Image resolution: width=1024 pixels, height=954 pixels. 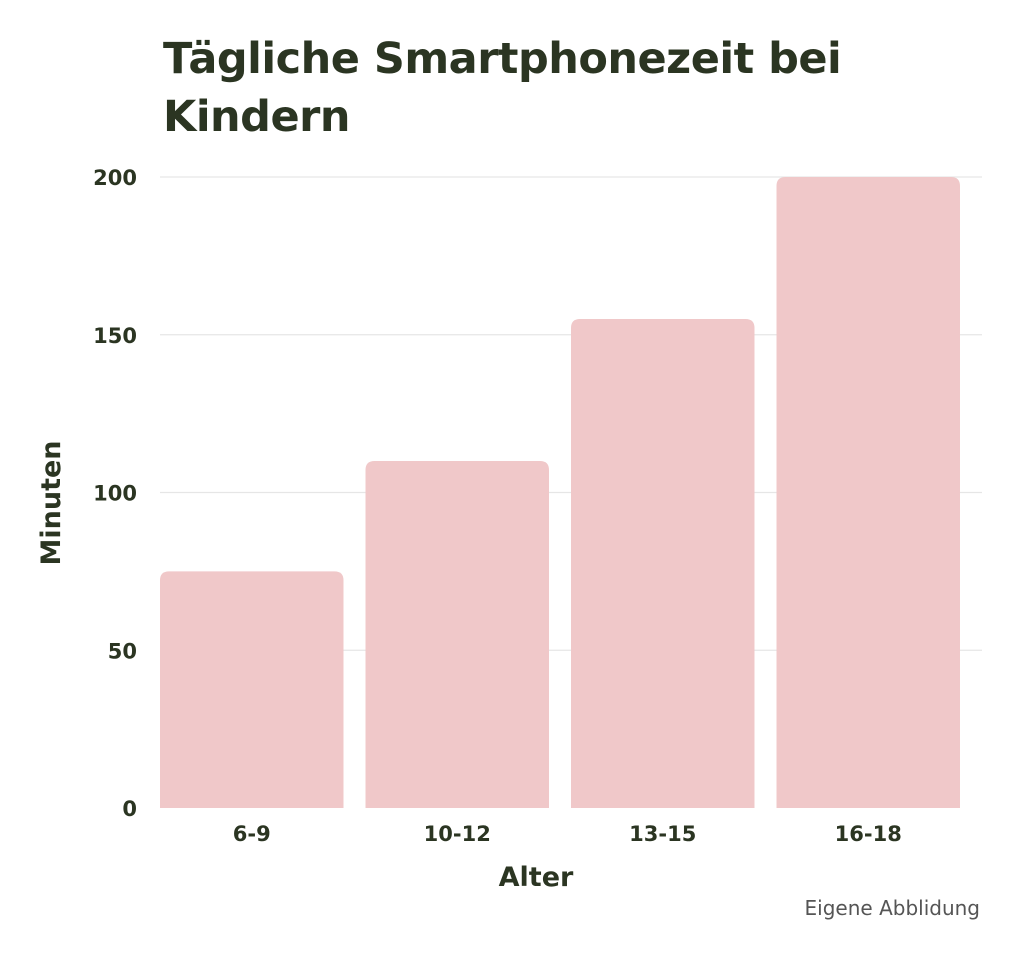 I want to click on y-tick-label: 100, so click(x=115, y=494).